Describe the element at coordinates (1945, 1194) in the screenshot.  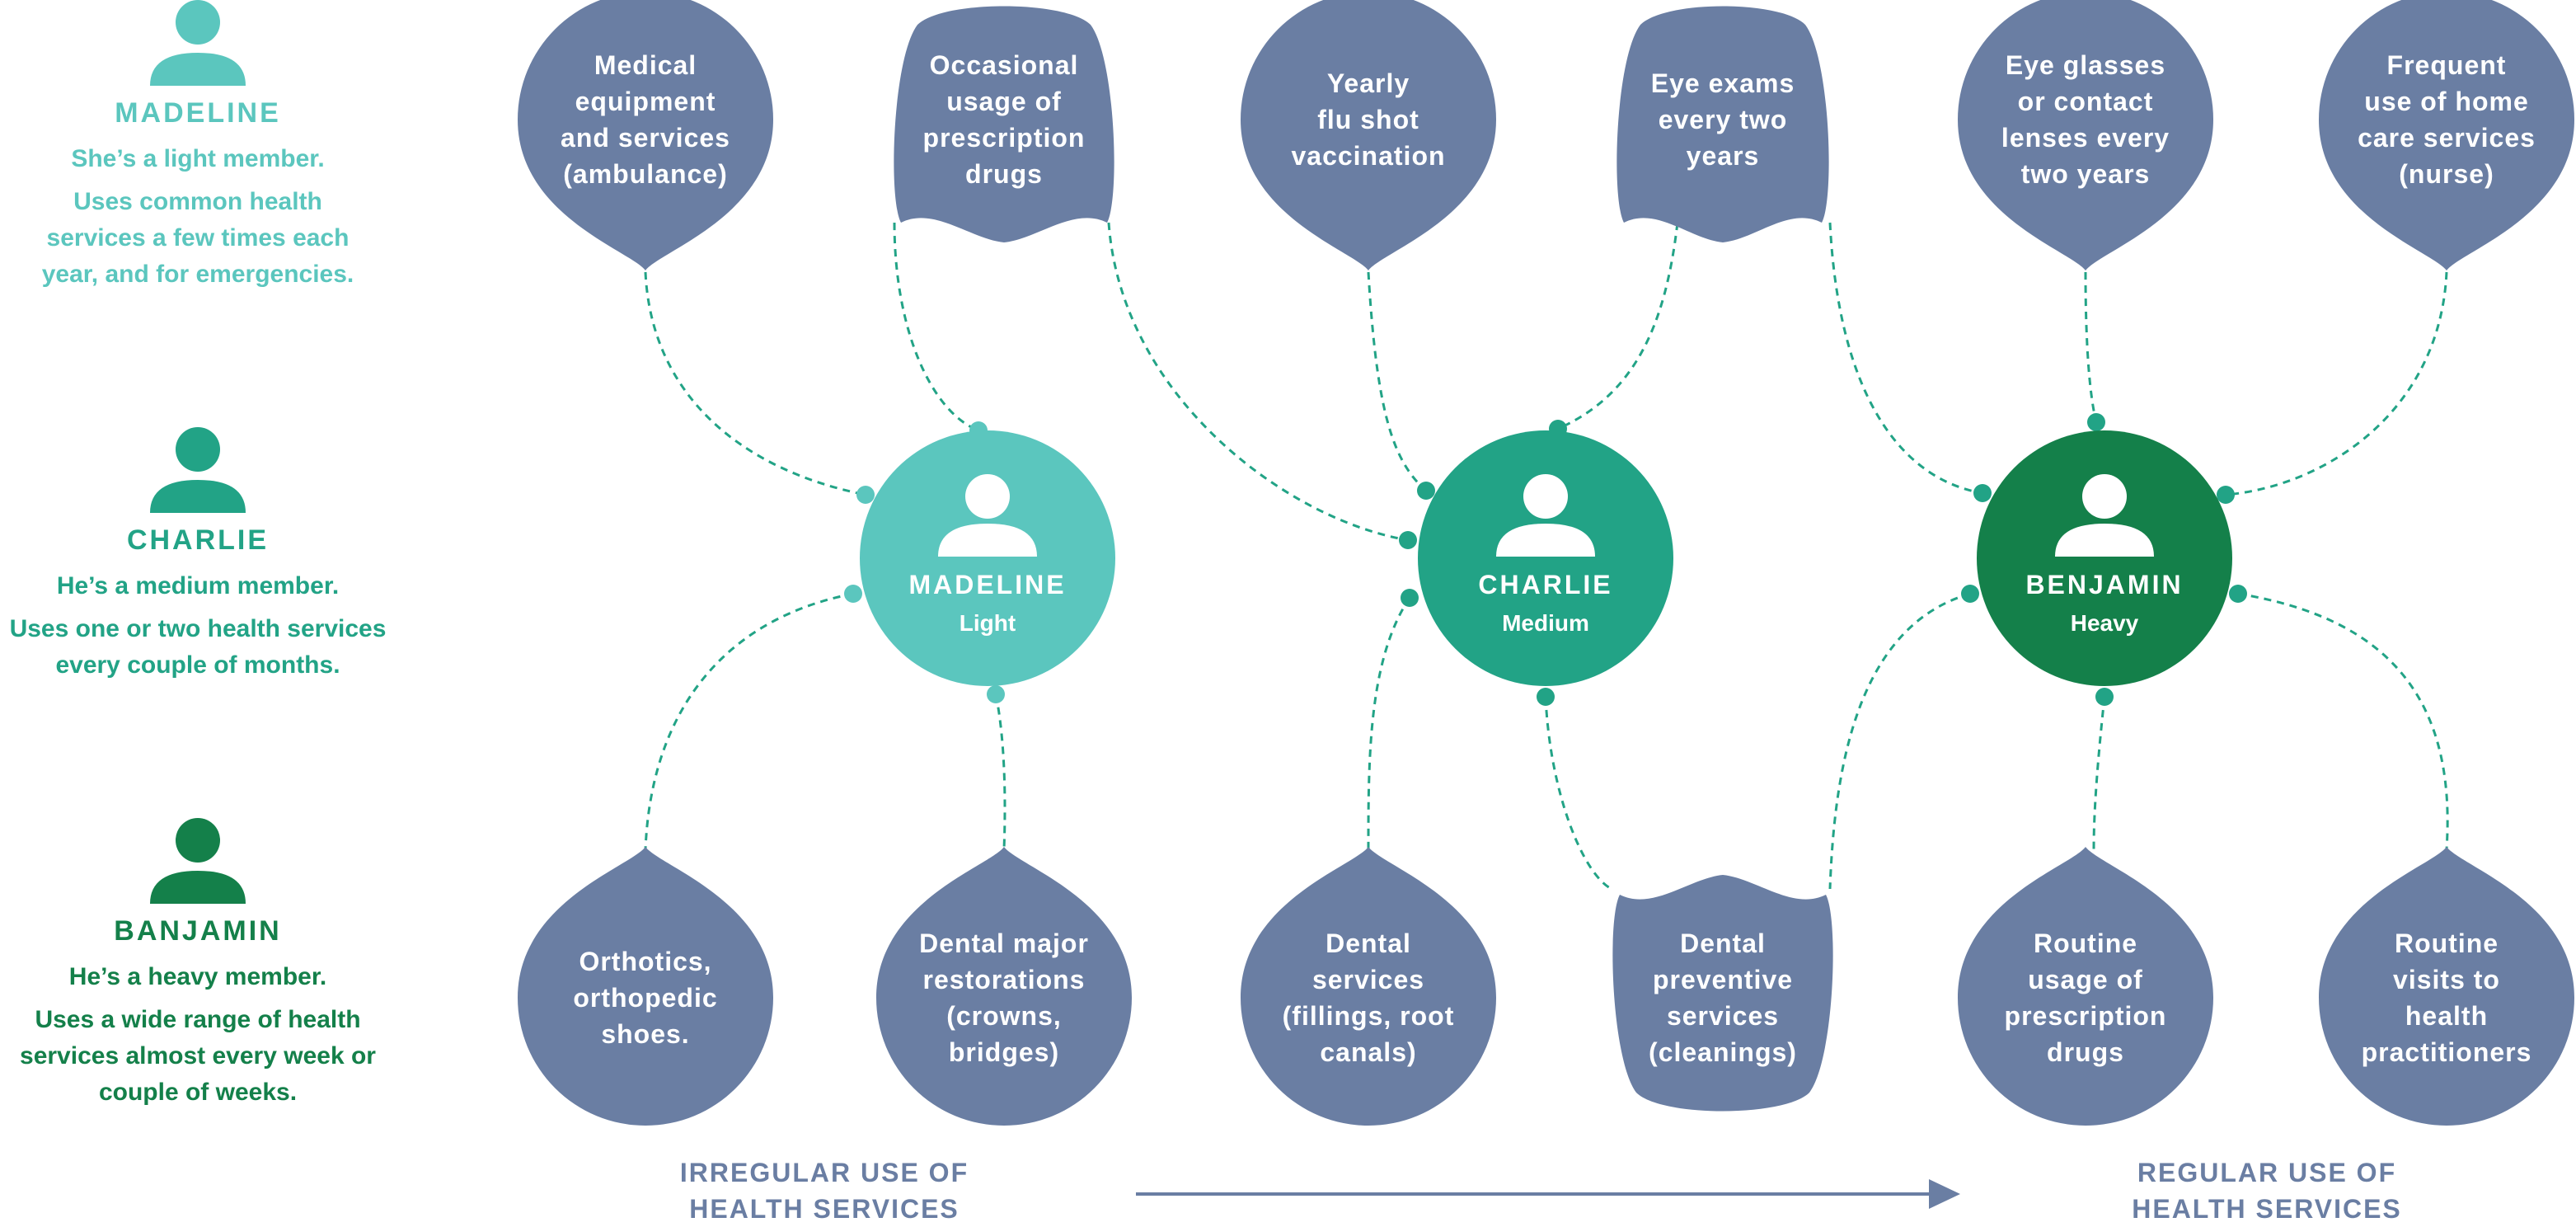
I see `arrow-head-icon` at that location.